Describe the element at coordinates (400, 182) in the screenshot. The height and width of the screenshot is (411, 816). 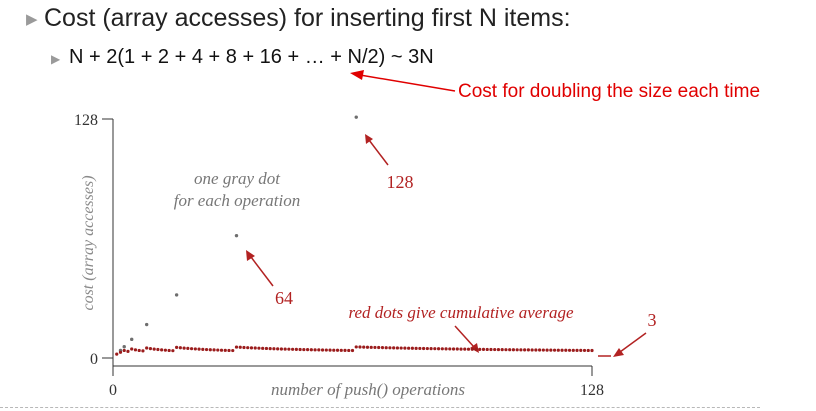
I see `spike-label-128: 128` at that location.